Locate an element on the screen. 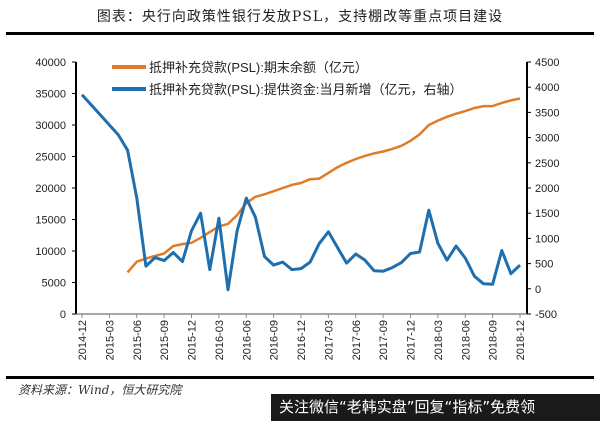 The image size is (600, 421). right-tick-label: 2000 is located at coordinates (547, 189).